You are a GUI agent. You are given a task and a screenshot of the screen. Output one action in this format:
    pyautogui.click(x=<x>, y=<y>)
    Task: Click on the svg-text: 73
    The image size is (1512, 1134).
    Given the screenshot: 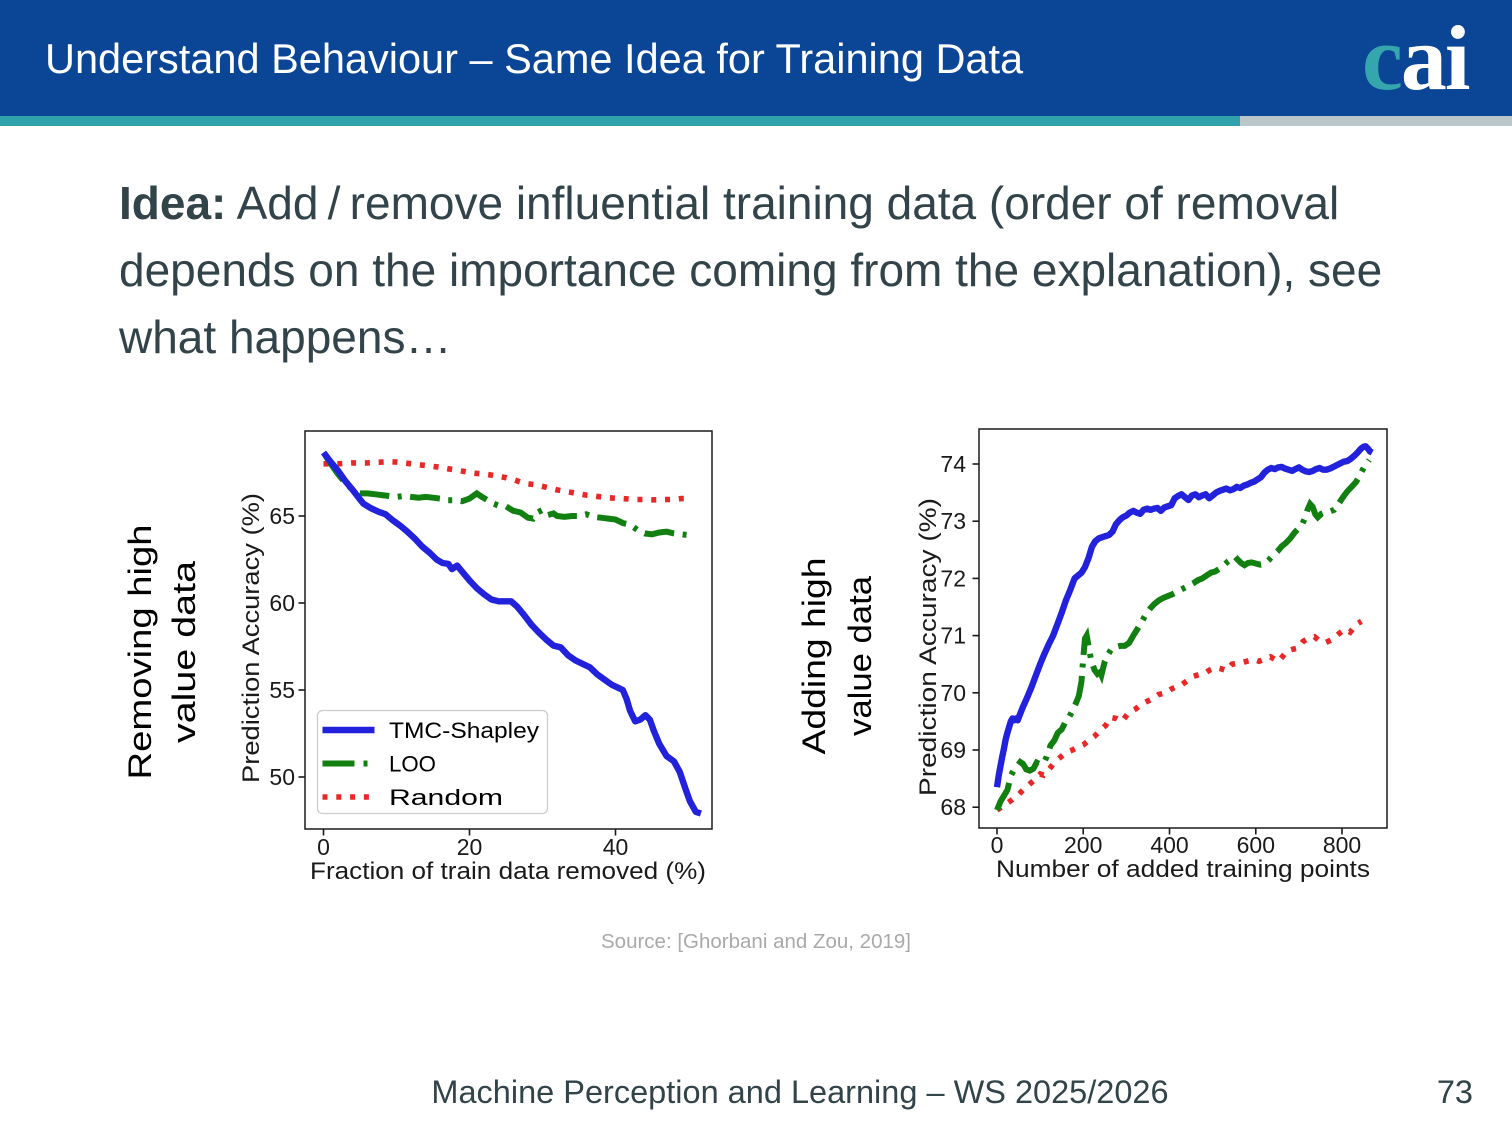 What is the action you would take?
    pyautogui.click(x=953, y=521)
    